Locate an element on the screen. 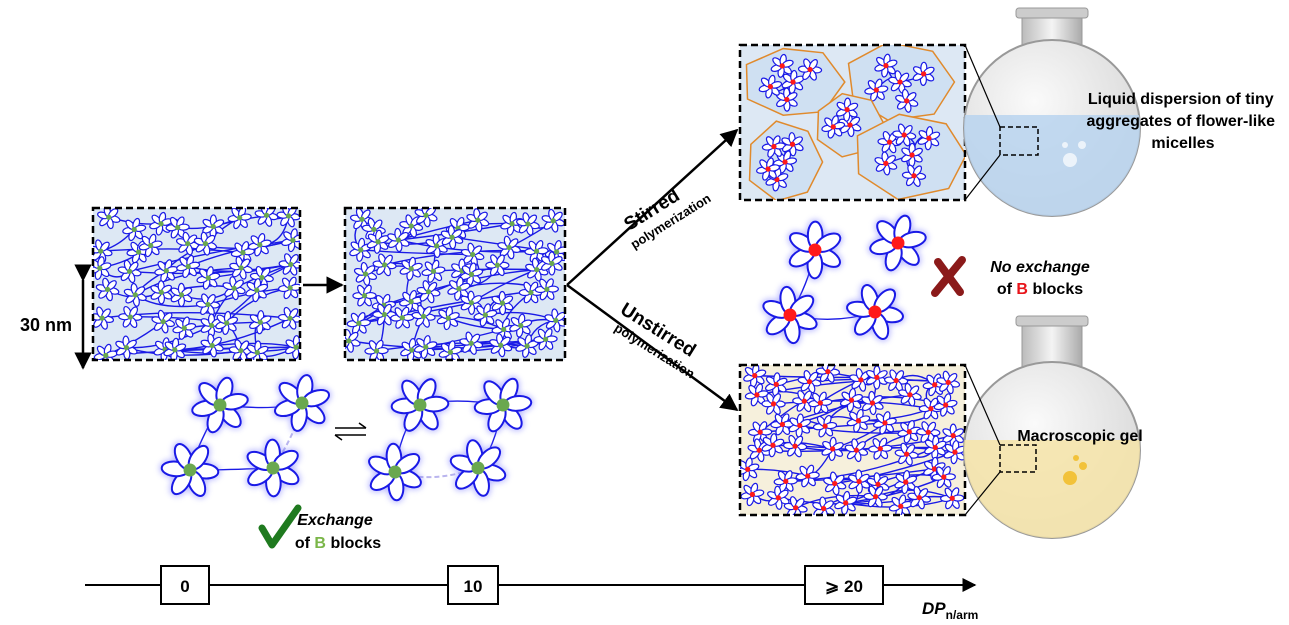 This screenshot has height=625, width=1289. scale-bar: 30 nm is located at coordinates (46, 325).